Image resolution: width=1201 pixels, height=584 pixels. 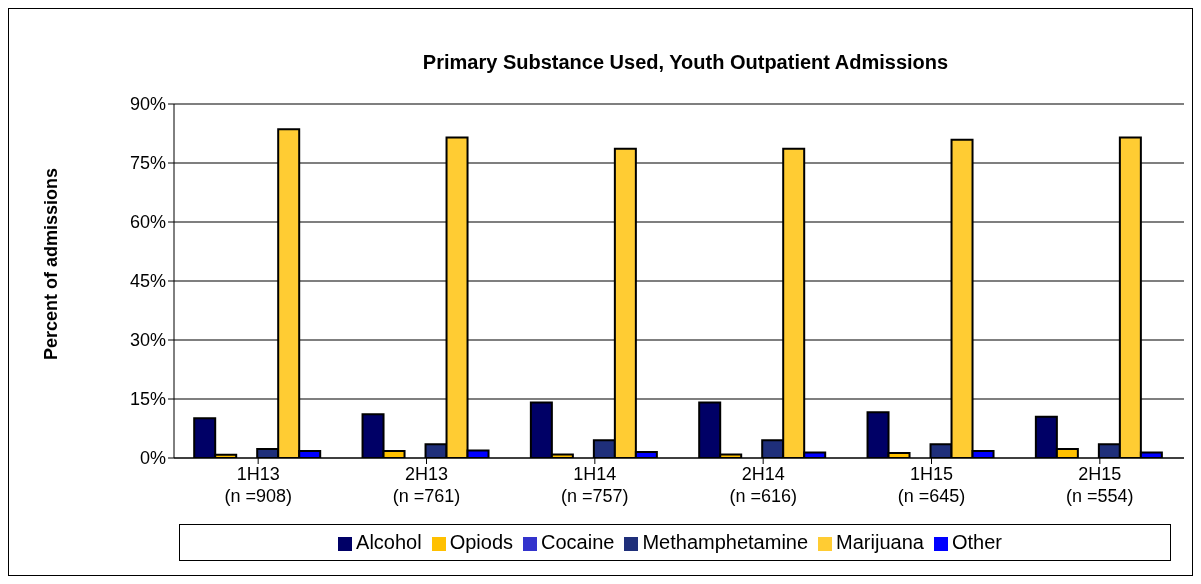 What do you see at coordinates (481, 542) in the screenshot?
I see `legend-label: Opiods` at bounding box center [481, 542].